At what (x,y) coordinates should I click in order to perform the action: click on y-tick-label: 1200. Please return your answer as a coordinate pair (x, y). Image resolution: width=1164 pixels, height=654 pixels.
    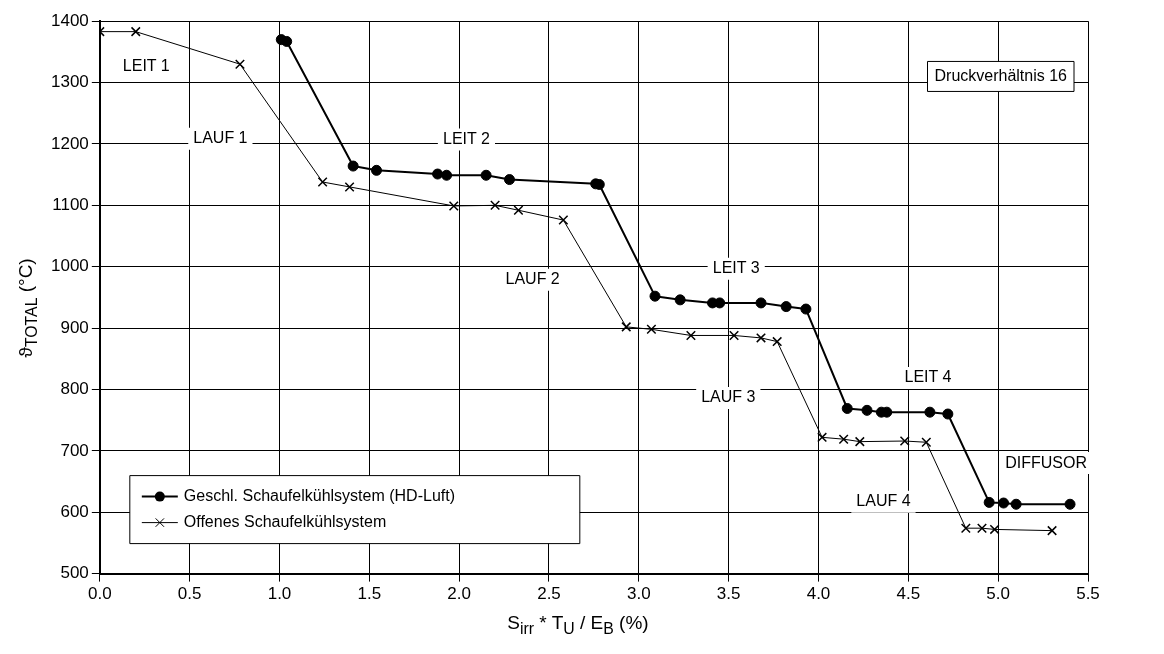
    Looking at the image, I should click on (69, 143).